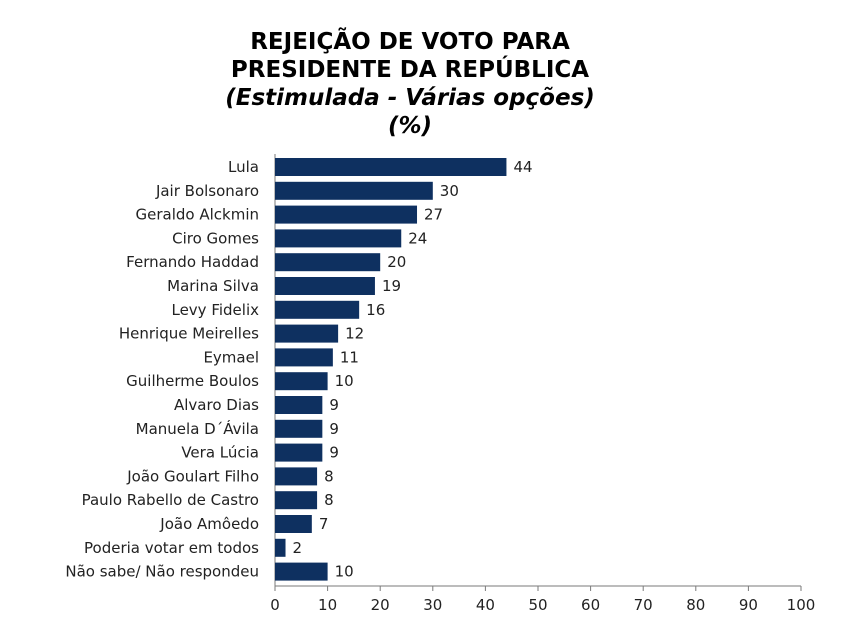 The height and width of the screenshot is (628, 868). I want to click on category-label: Jair Bolsonaro, so click(207, 191).